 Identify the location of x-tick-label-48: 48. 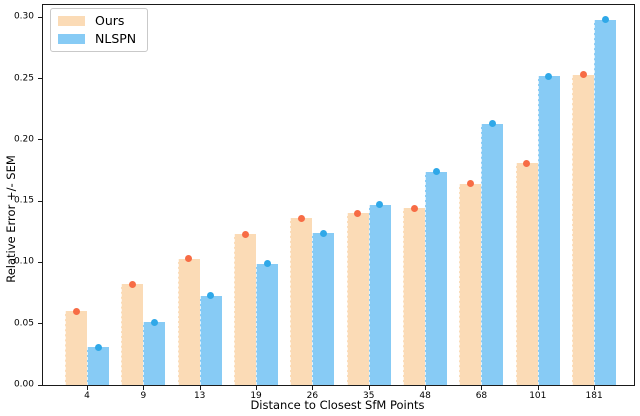
(425, 396).